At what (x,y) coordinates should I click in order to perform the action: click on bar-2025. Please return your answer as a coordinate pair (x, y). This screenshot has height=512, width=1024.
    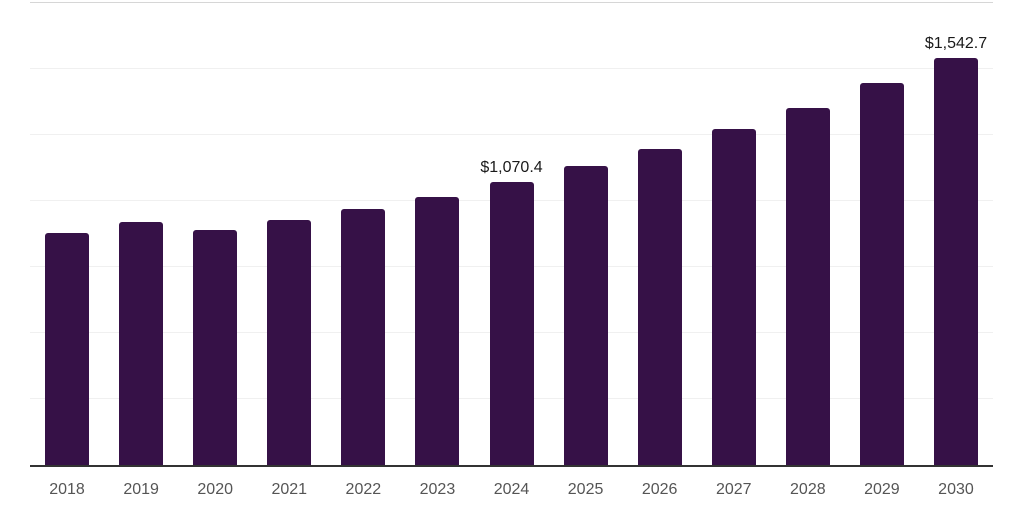
    Looking at the image, I should click on (585, 315).